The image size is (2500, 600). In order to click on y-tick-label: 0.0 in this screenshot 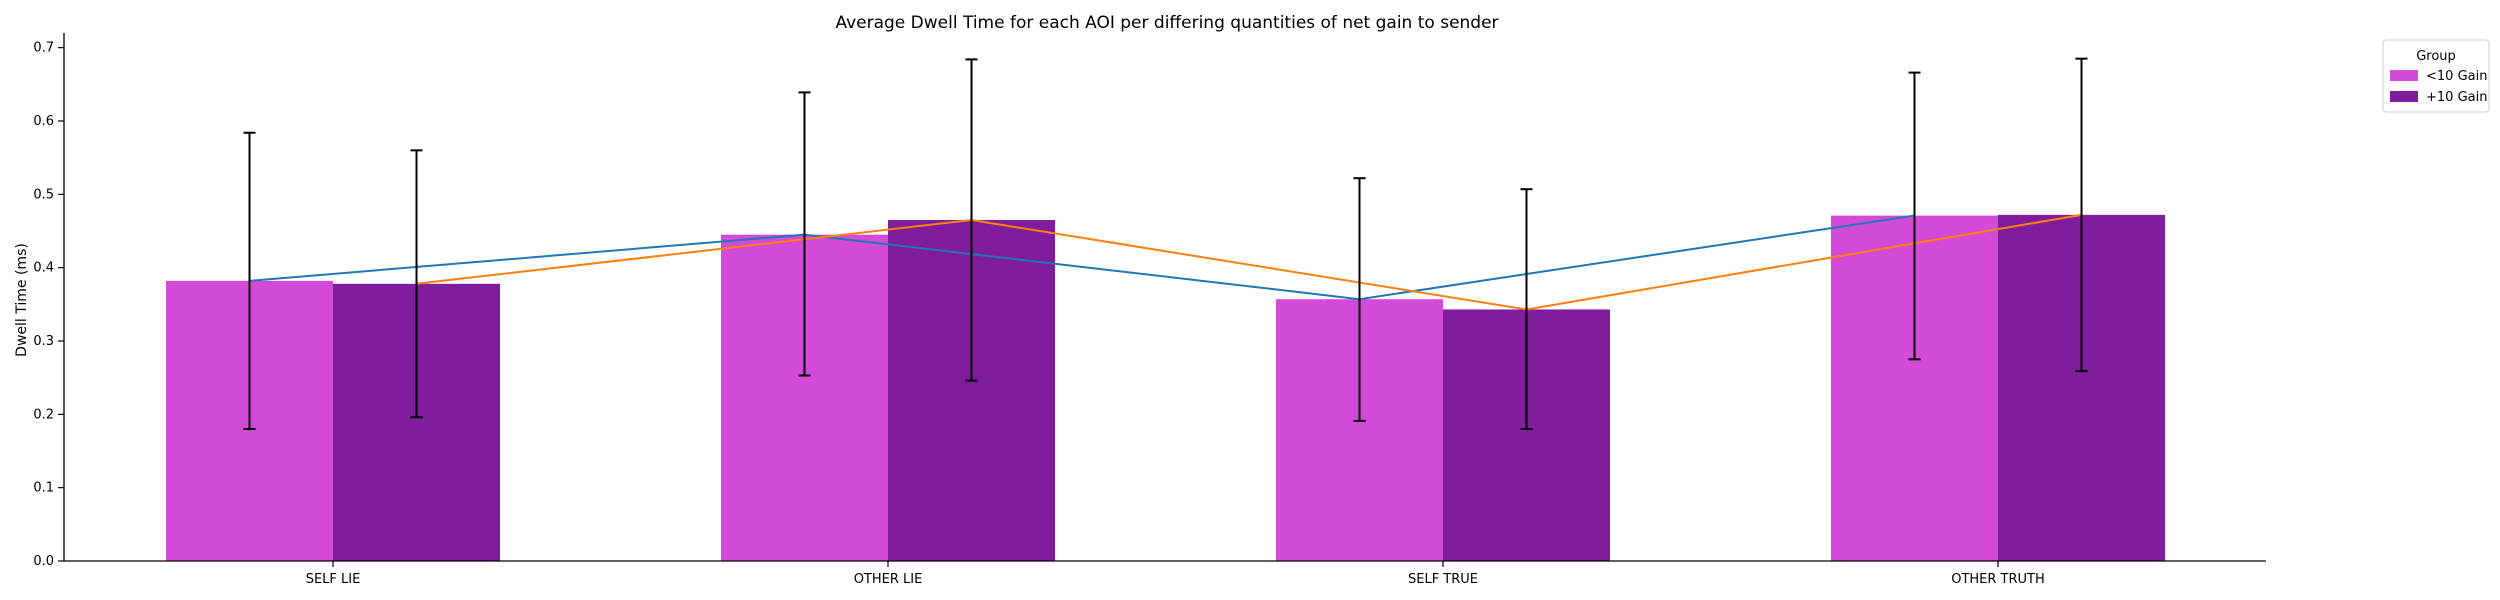, I will do `click(43, 561)`.